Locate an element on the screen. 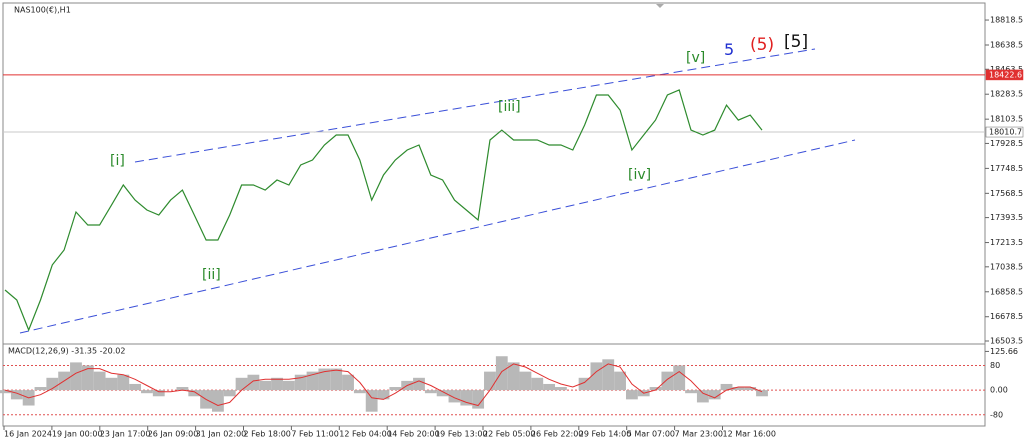  y-tick-label: 16503.5 is located at coordinates (1006, 340).